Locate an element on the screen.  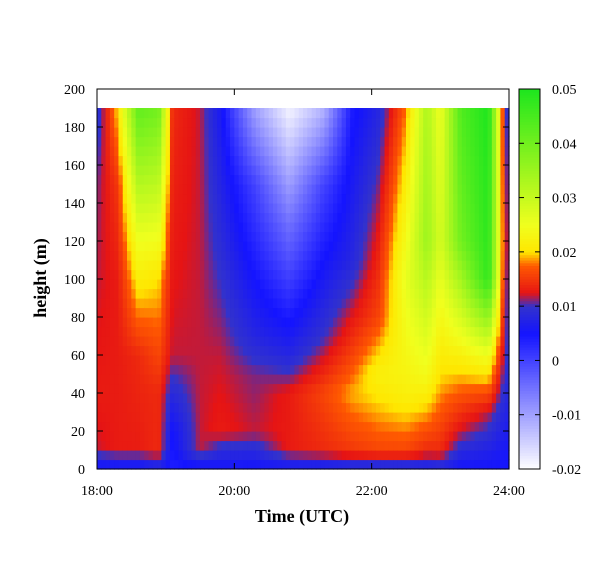
y-tick-label: 80 is located at coordinates (78, 318).